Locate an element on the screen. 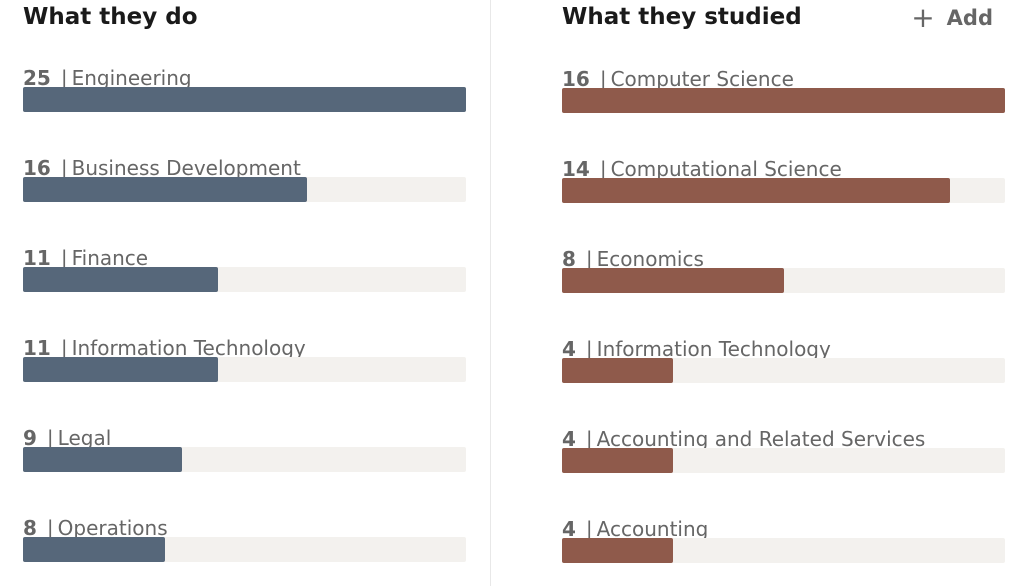 This screenshot has width=1021, height=586. row-name: Legal is located at coordinates (84, 438).